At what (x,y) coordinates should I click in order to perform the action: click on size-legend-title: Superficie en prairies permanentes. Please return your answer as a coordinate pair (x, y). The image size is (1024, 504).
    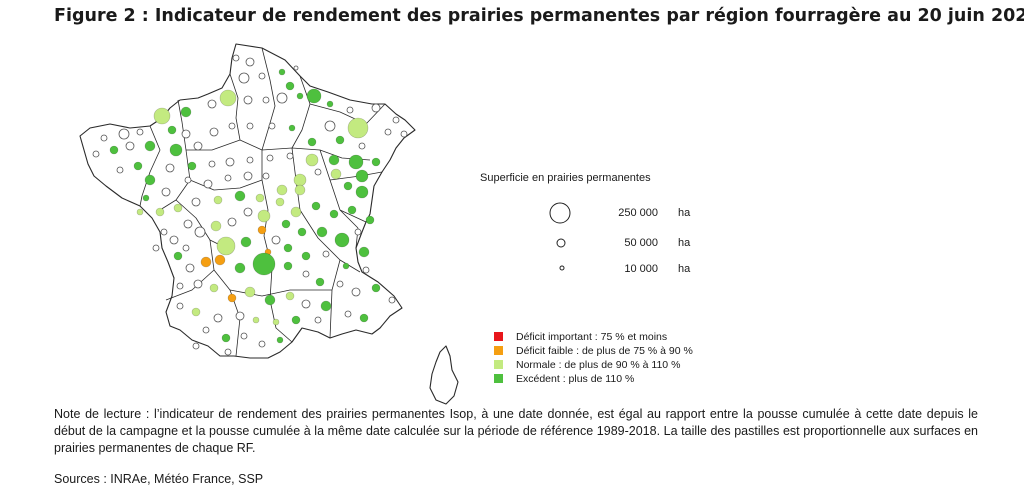
    Looking at the image, I should click on (565, 178).